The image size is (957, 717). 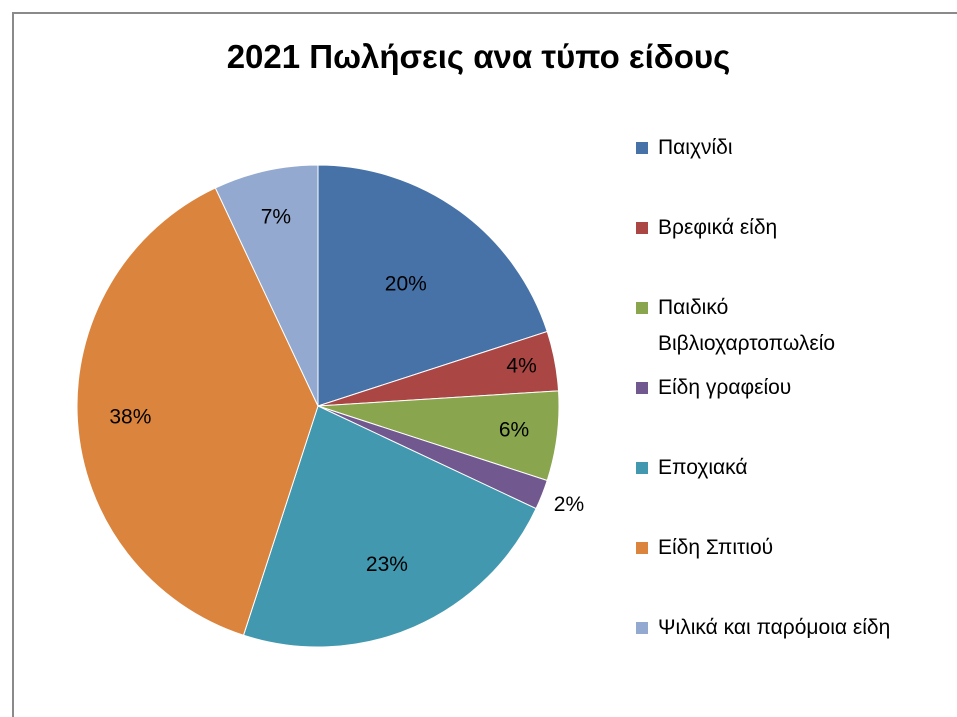 What do you see at coordinates (514, 429) in the screenshot?
I see `pie-data-label: 6%` at bounding box center [514, 429].